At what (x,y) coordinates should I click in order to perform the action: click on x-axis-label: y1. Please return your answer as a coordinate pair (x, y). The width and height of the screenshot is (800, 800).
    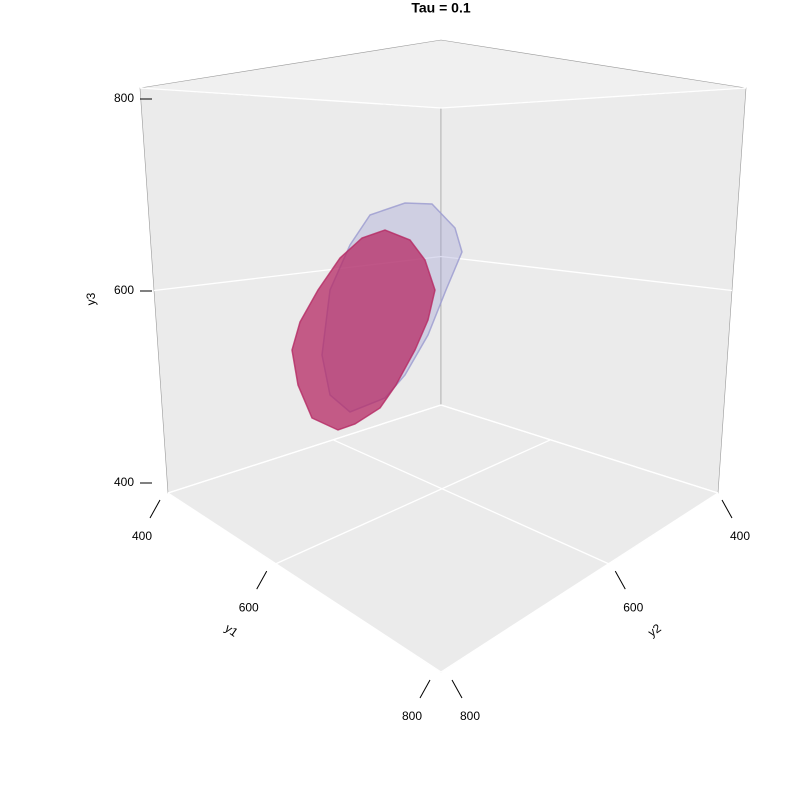
    Looking at the image, I should click on (231, 630).